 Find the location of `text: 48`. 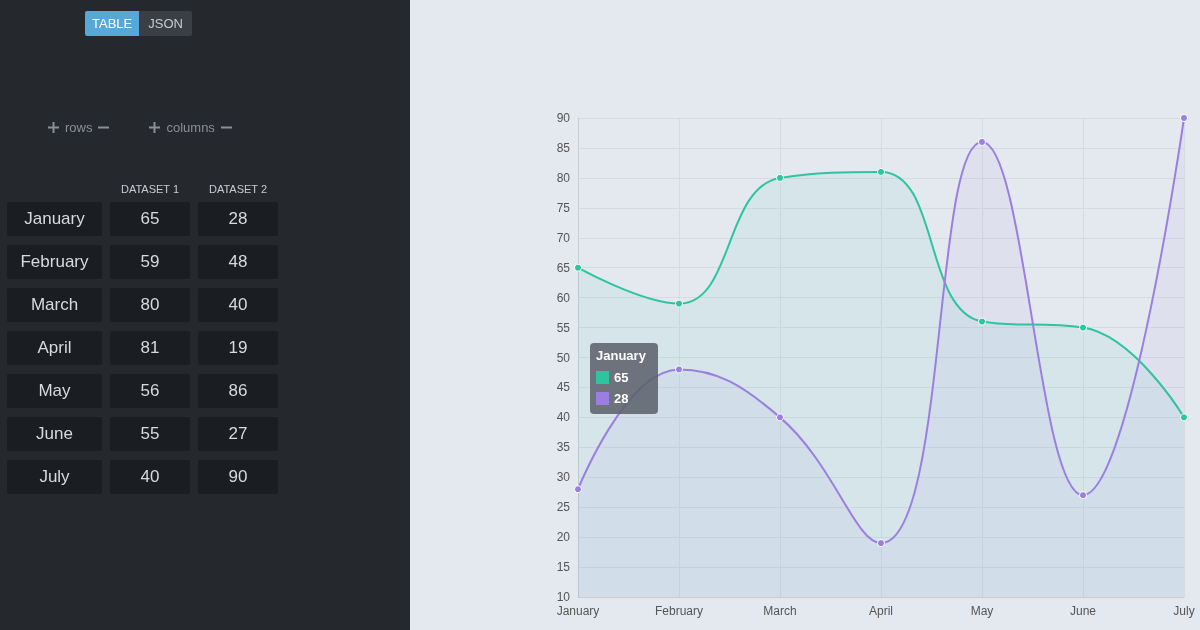

text: 48 is located at coordinates (238, 262).